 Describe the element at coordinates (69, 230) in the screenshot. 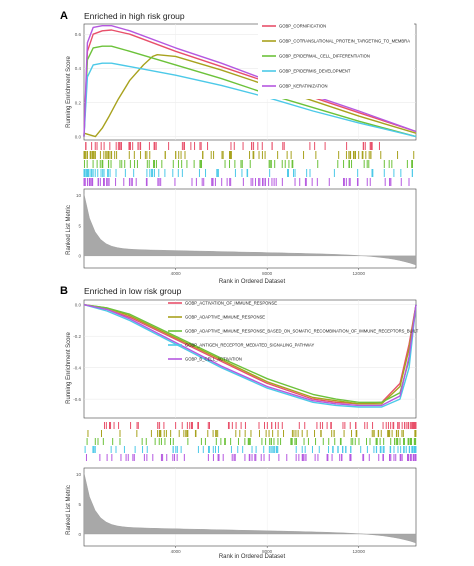

I see `panel-a-ylabel-bottom: Ranked List Metric` at that location.